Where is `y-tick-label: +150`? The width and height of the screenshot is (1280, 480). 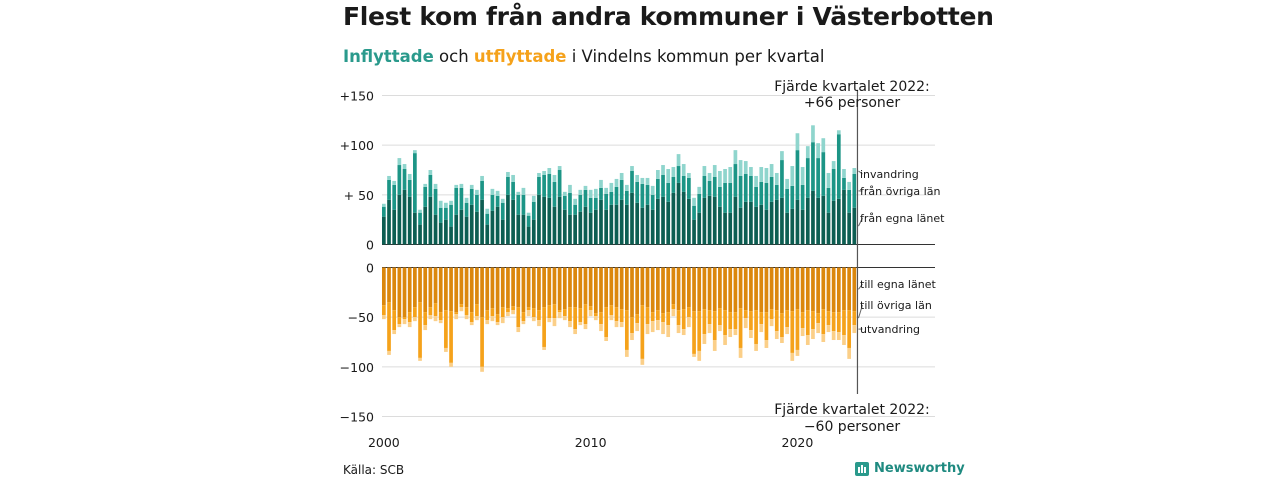 y-tick-label: +150 is located at coordinates (357, 96).